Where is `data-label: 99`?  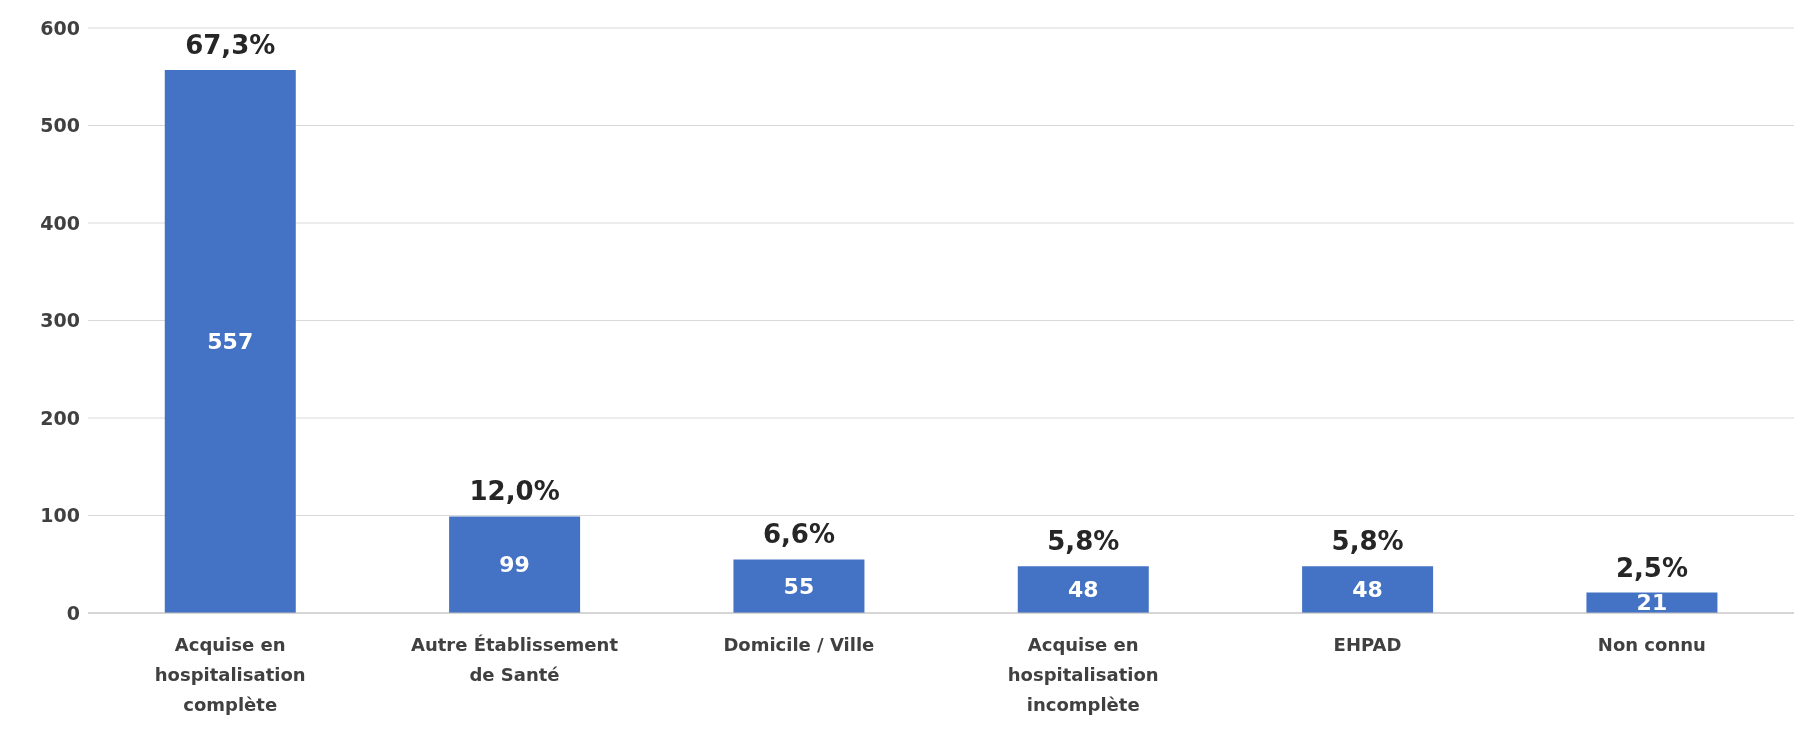
data-label: 99 is located at coordinates (514, 565).